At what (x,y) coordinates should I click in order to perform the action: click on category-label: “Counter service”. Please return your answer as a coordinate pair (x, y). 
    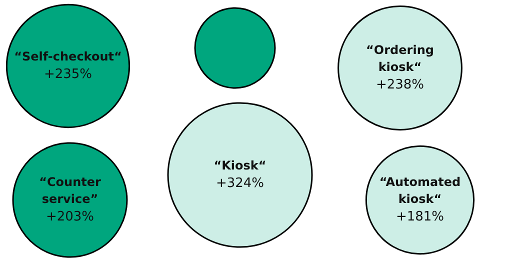
    Looking at the image, I should click on (70, 190).